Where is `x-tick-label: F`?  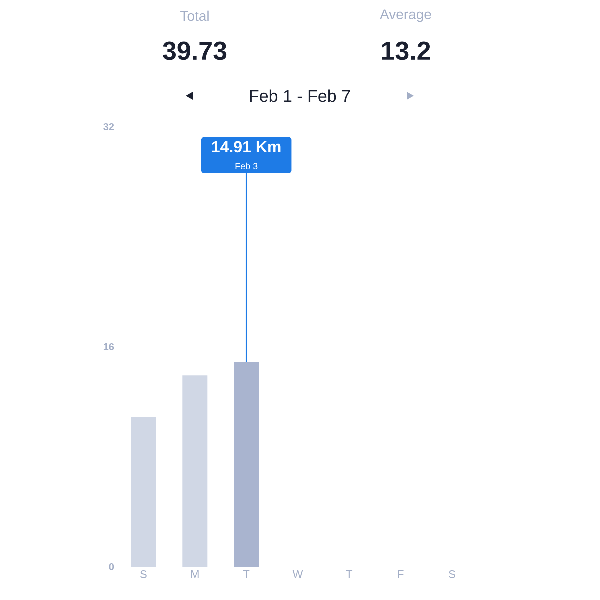
x-tick-label: F is located at coordinates (401, 574).